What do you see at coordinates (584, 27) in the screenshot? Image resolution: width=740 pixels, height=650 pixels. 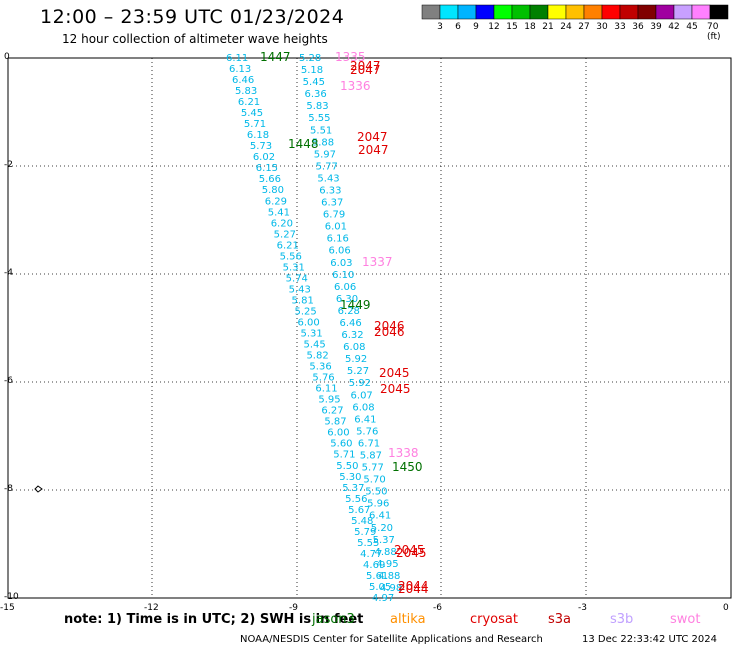 I see `color-scale-label: 27` at bounding box center [584, 27].